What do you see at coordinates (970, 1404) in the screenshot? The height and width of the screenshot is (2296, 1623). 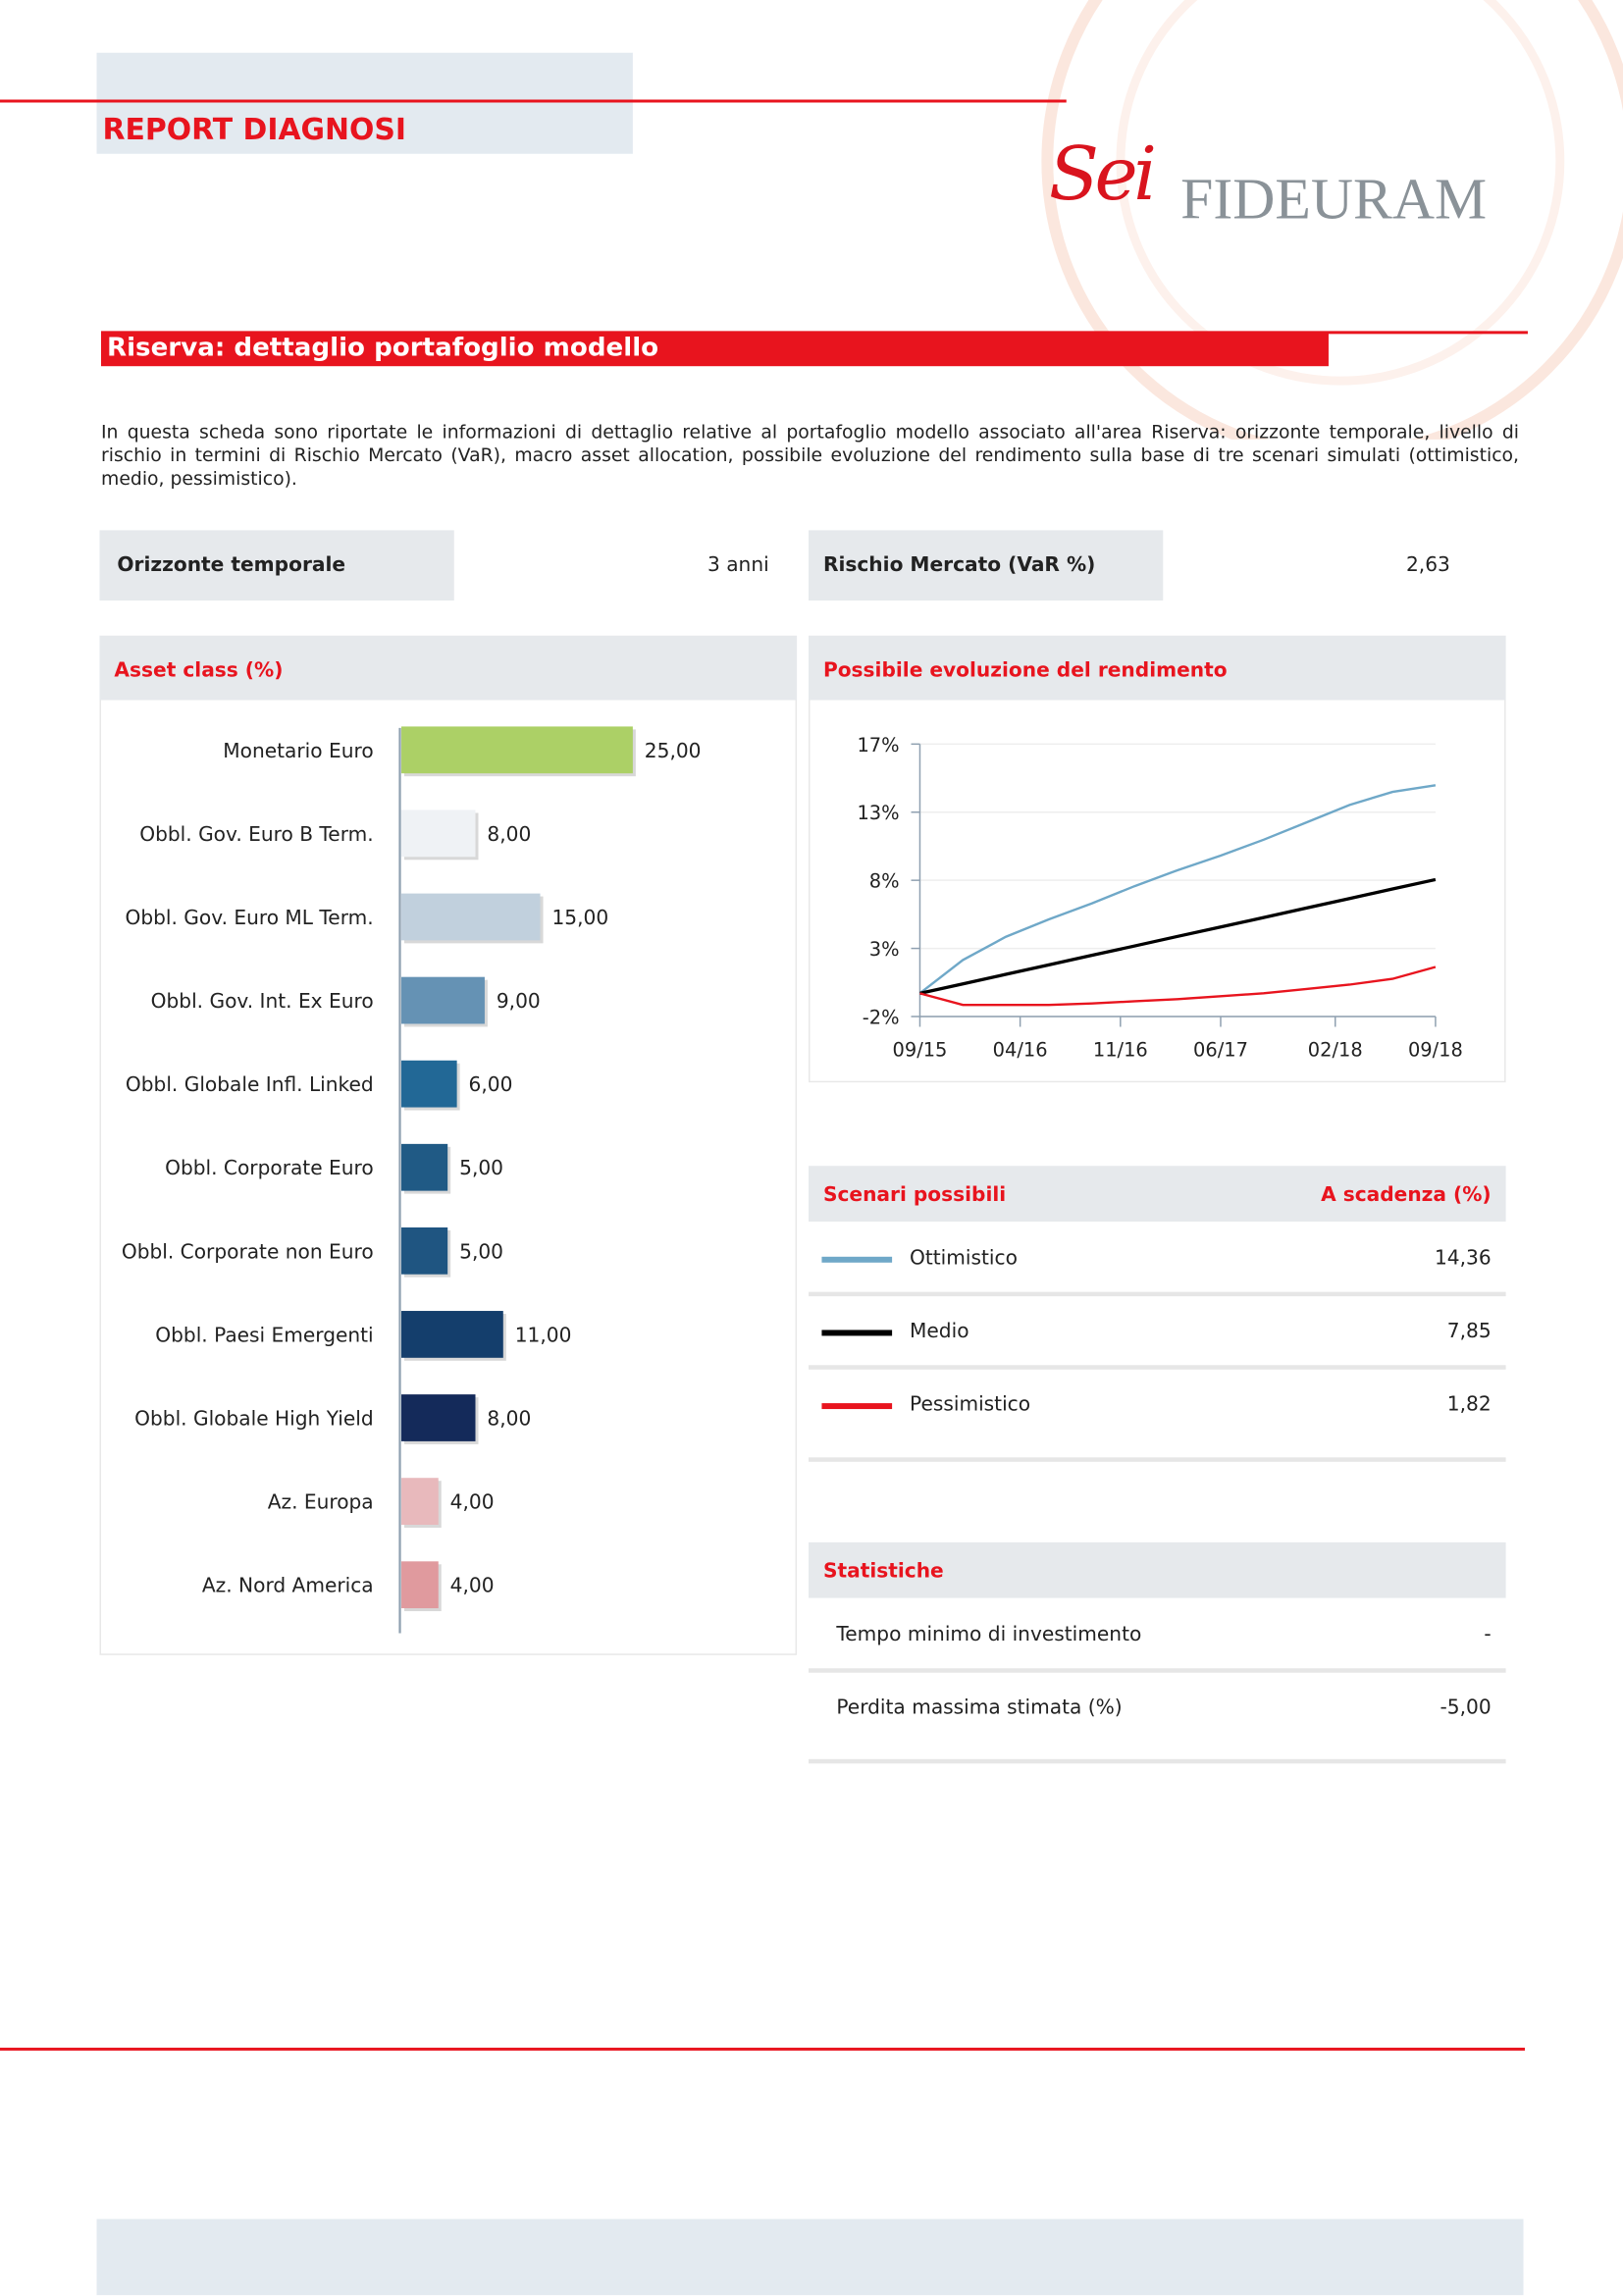 I see `legend-name: Pessimistico` at bounding box center [970, 1404].